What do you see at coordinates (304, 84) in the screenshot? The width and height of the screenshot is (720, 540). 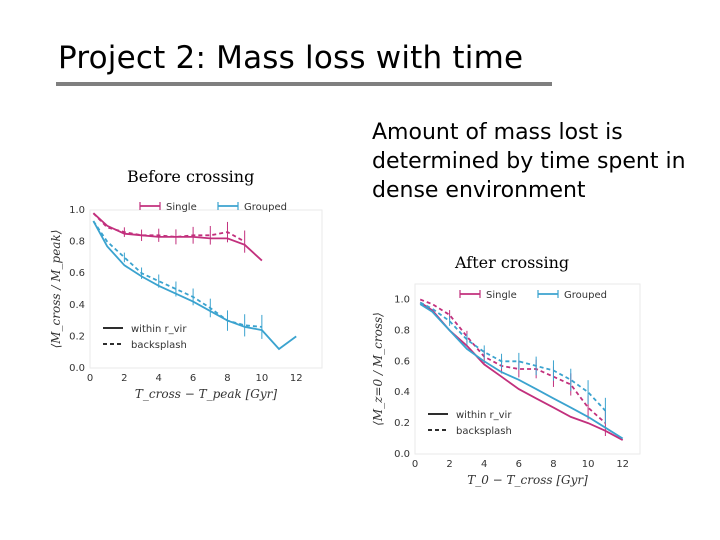 I see `title-underline` at bounding box center [304, 84].